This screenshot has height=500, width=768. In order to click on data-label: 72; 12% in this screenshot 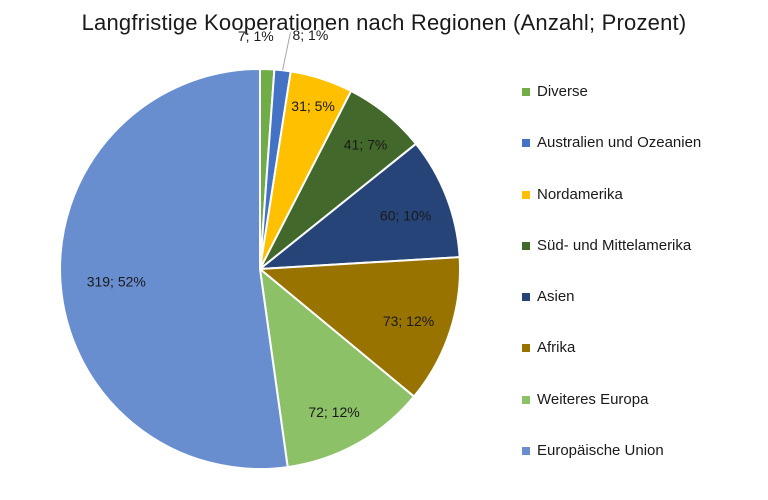, I will do `click(333, 412)`.